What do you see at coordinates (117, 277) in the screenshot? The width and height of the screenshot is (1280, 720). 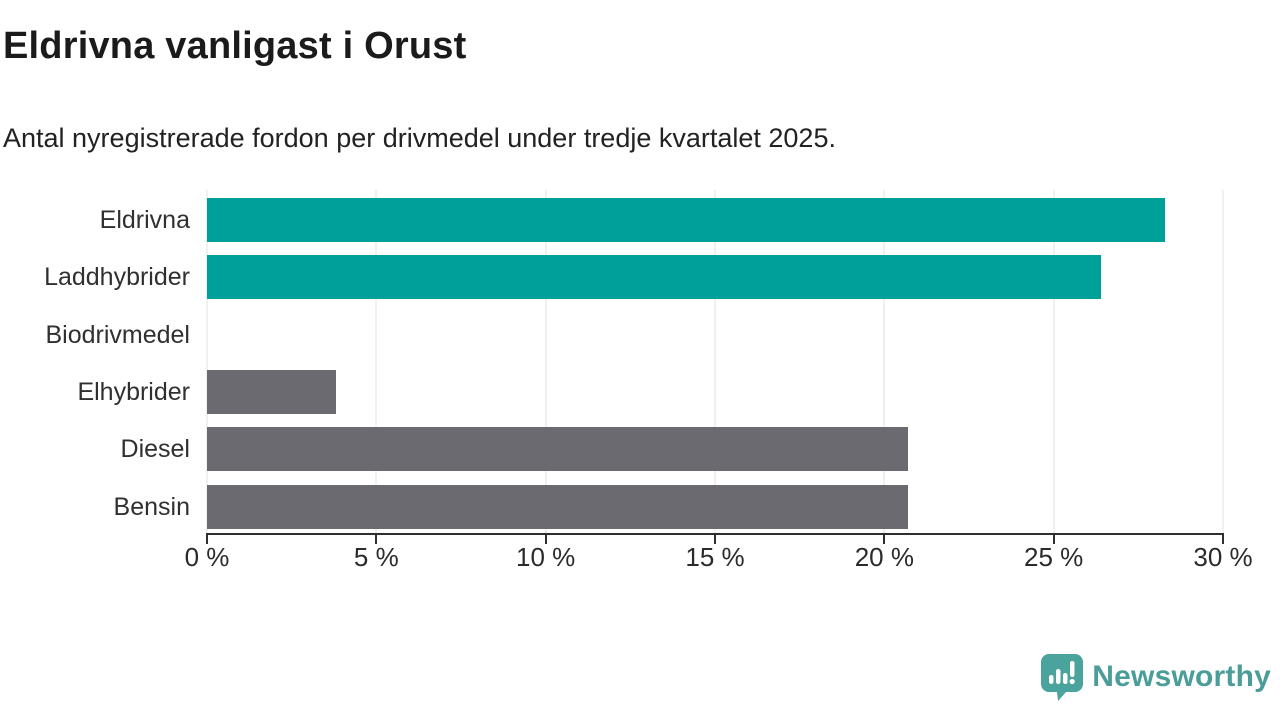 I see `category-label-laddhybrider: Laddhybrider` at bounding box center [117, 277].